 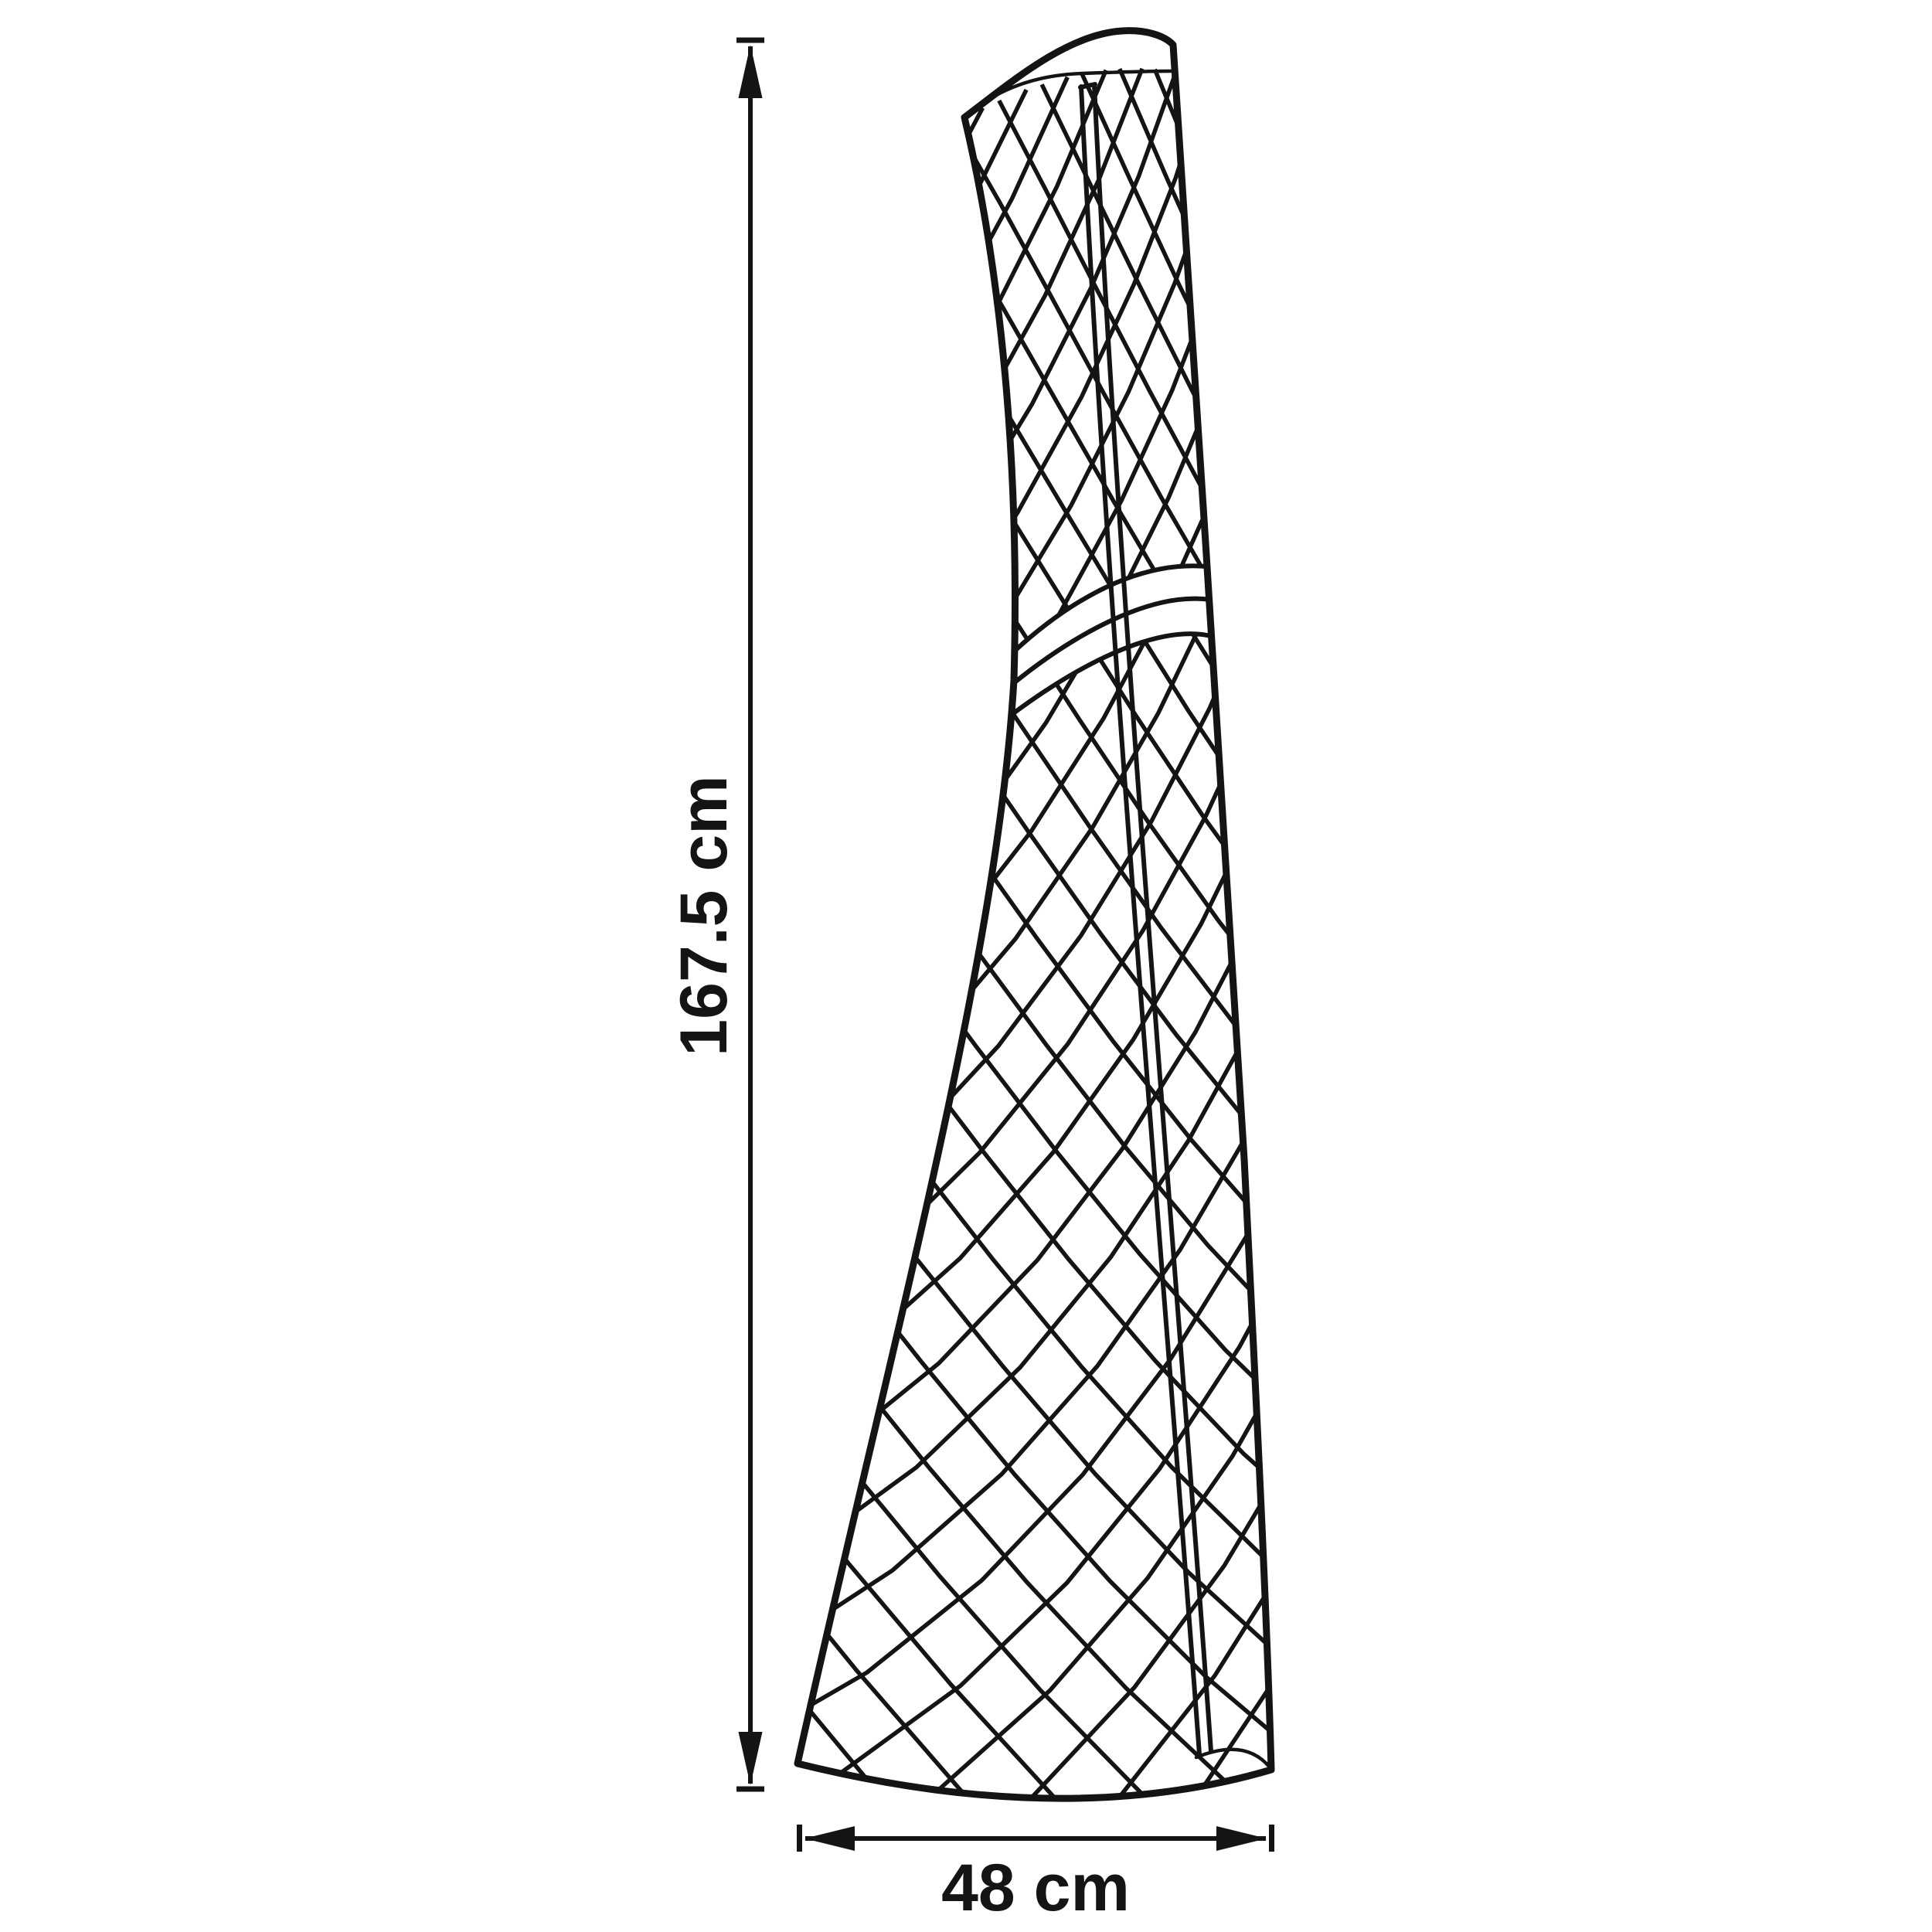 I want to click on height-dimension-arrow: 167.5 cm, so click(x=716, y=914).